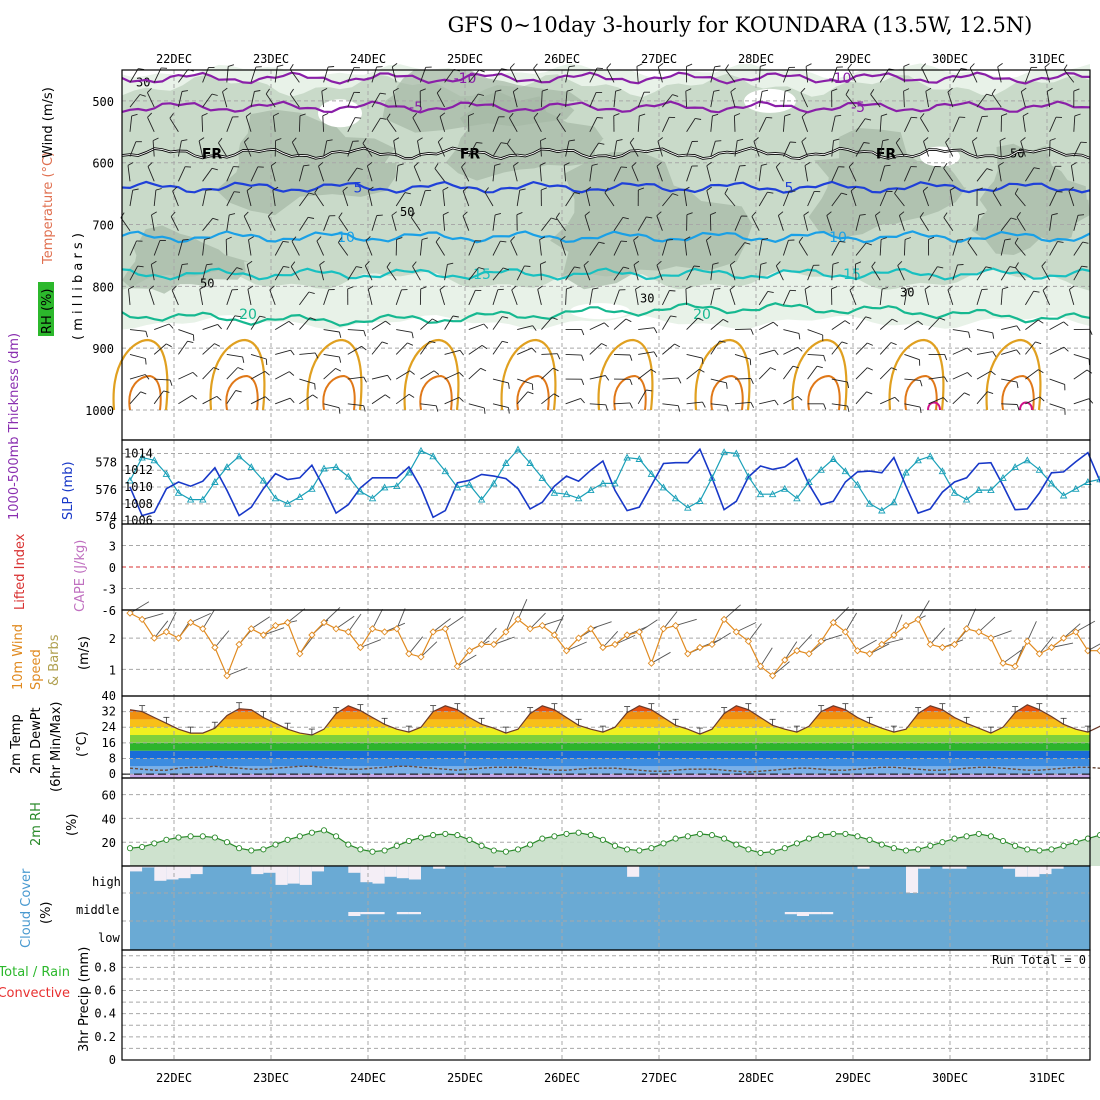 Image resolution: width=1100 pixels, height=1100 pixels. Describe the element at coordinates (1047, 59) in the screenshot. I see `top-date-label: 31DEC` at that location.